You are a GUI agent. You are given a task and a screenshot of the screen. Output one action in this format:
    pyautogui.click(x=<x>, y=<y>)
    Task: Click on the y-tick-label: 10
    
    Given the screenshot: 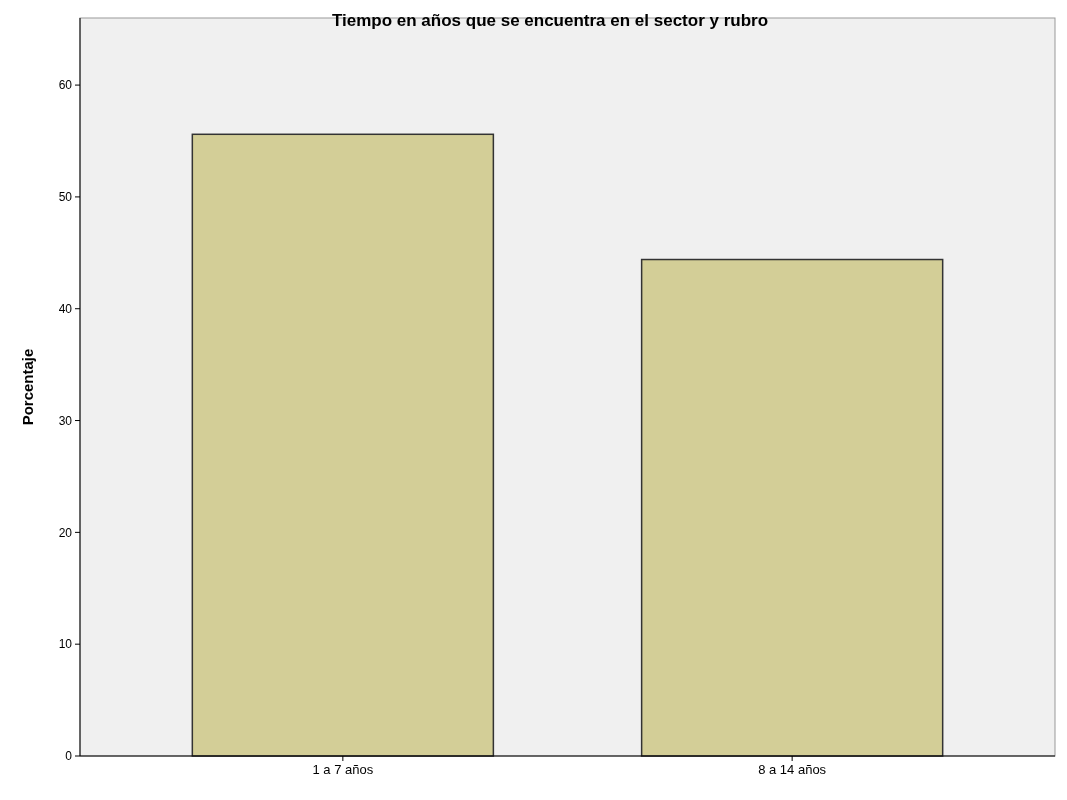 What is the action you would take?
    pyautogui.click(x=65, y=644)
    